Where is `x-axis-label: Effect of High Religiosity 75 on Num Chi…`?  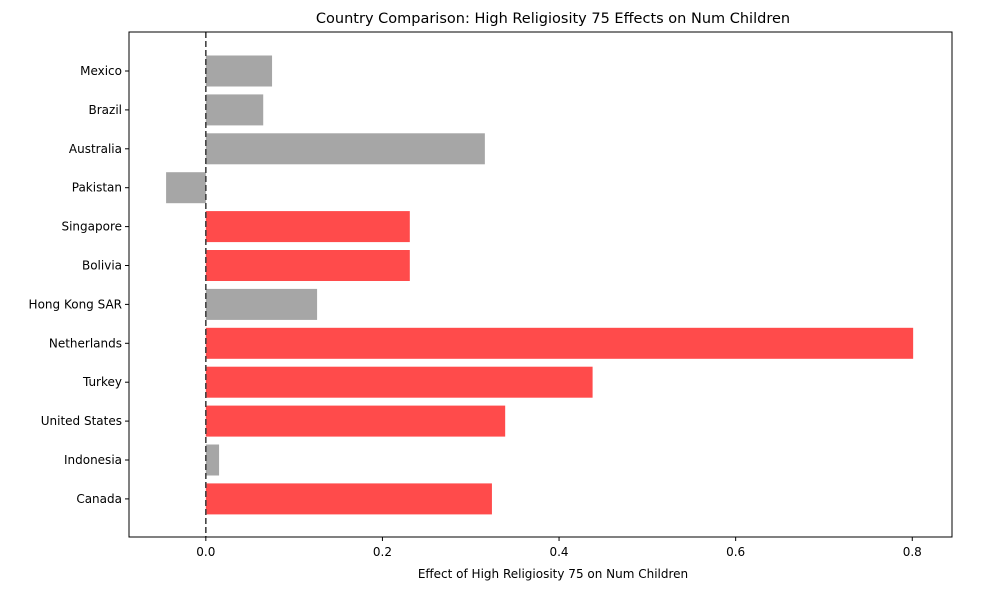 x-axis-label: Effect of High Religiosity 75 on Num Chi… is located at coordinates (553, 574).